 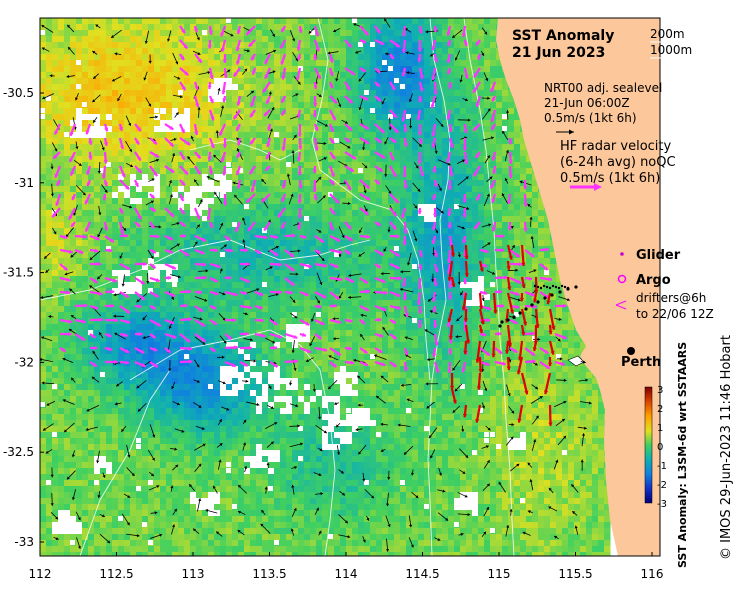 I want to click on hf-radar-line3: 0.5m/s (1kt 6h), so click(x=610, y=178).